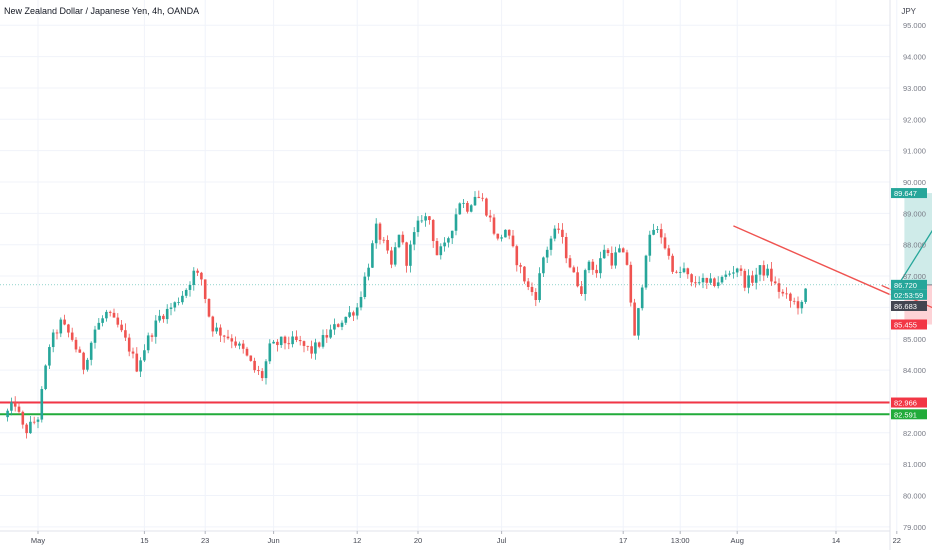  I want to click on x-tick-label: 14, so click(836, 540).